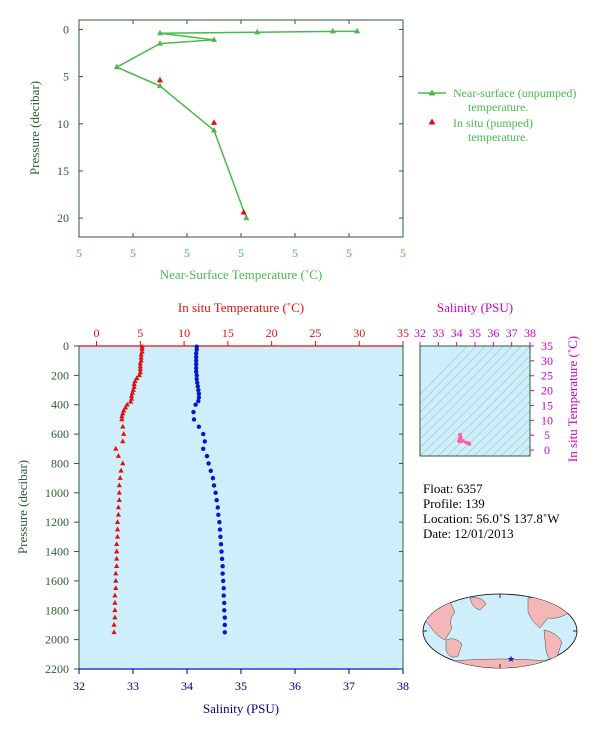  What do you see at coordinates (500, 631) in the screenshot?
I see `world-map: ★` at bounding box center [500, 631].